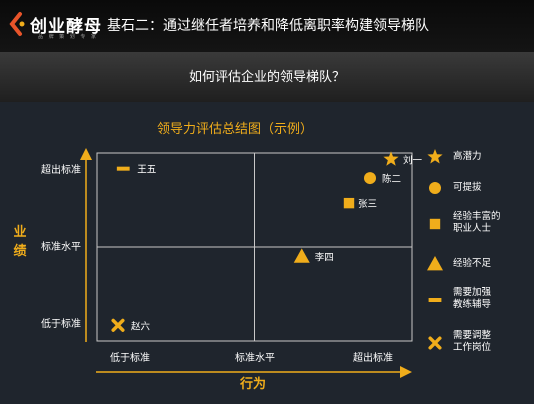  Describe the element at coordinates (472, 298) in the screenshot. I see `legend-label: 需要加强 教练辅导` at that location.